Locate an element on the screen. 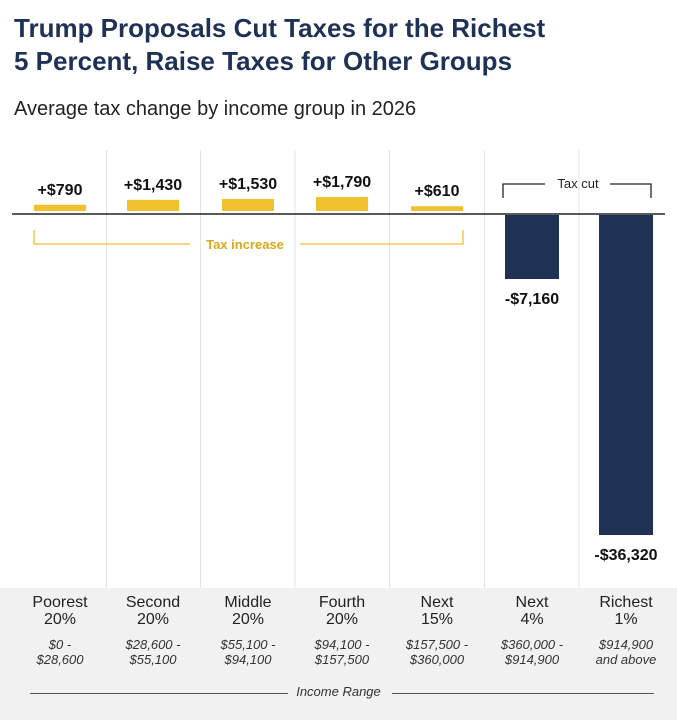 The image size is (677, 720). group-income-range: $157,500 - $360,000 is located at coordinates (437, 652).